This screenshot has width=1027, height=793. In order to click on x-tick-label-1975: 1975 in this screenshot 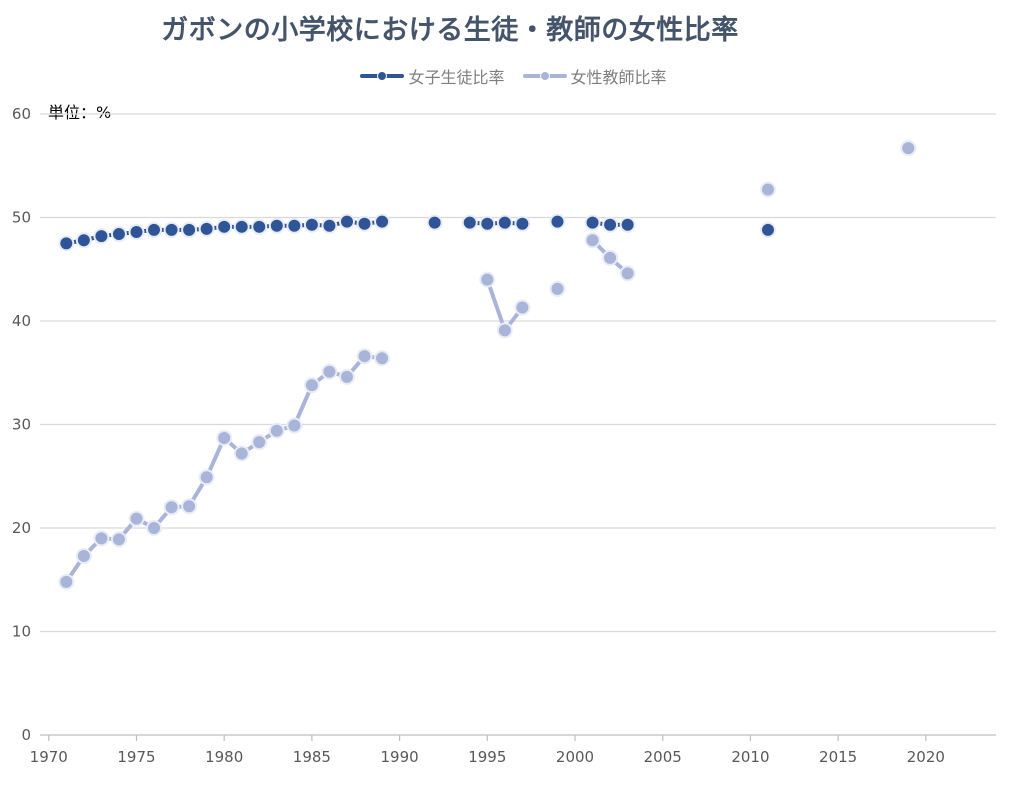, I will do `click(136, 757)`.